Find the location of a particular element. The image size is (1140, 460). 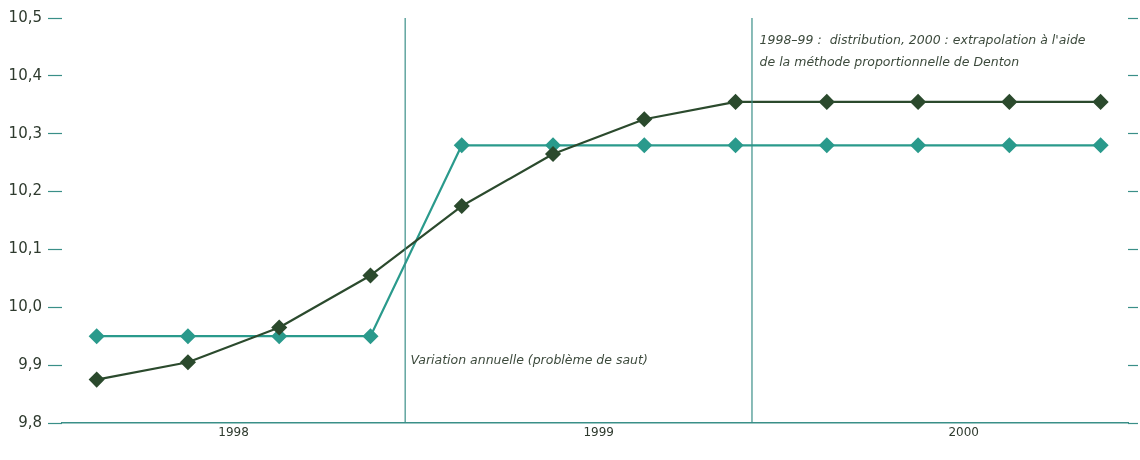

y-tick-label: 10,3 is located at coordinates (25, 132).